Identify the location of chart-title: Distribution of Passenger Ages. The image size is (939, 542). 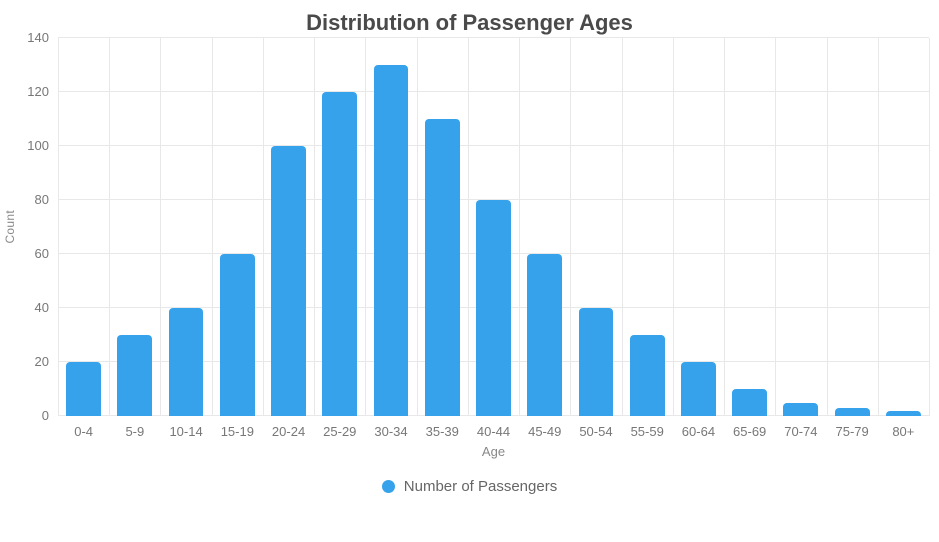
(469, 22).